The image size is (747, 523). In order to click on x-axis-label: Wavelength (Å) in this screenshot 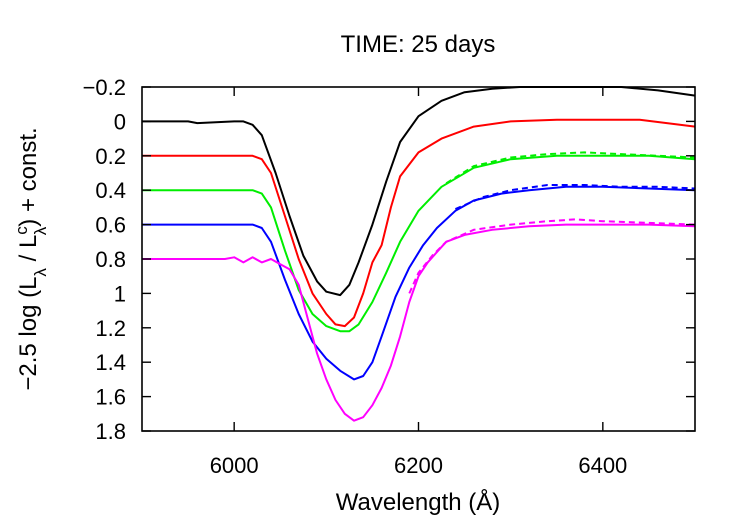, I will do `click(418, 502)`.